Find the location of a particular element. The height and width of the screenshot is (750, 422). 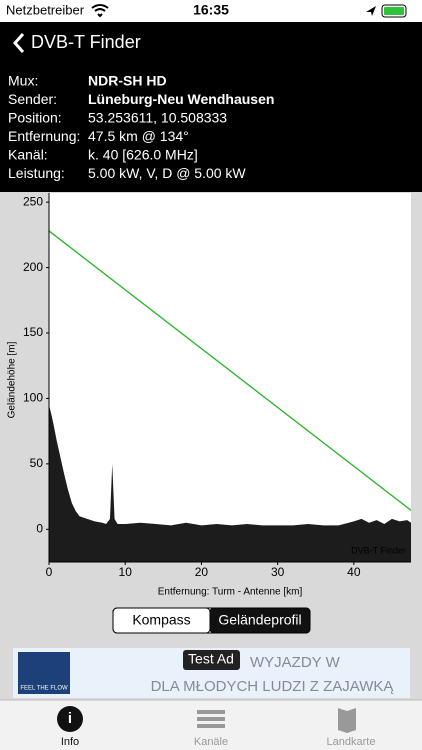

info-value: k. 40 [626.0 MHz] is located at coordinates (143, 155).